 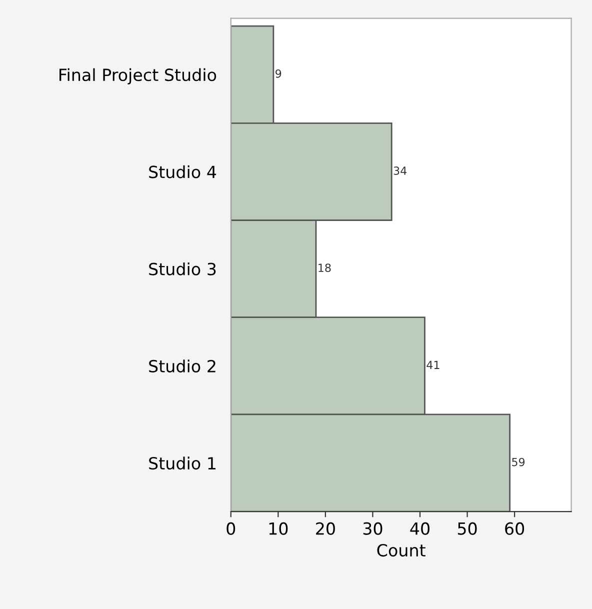 What do you see at coordinates (182, 463) in the screenshot?
I see `y-tick-label: Studio 1` at bounding box center [182, 463].